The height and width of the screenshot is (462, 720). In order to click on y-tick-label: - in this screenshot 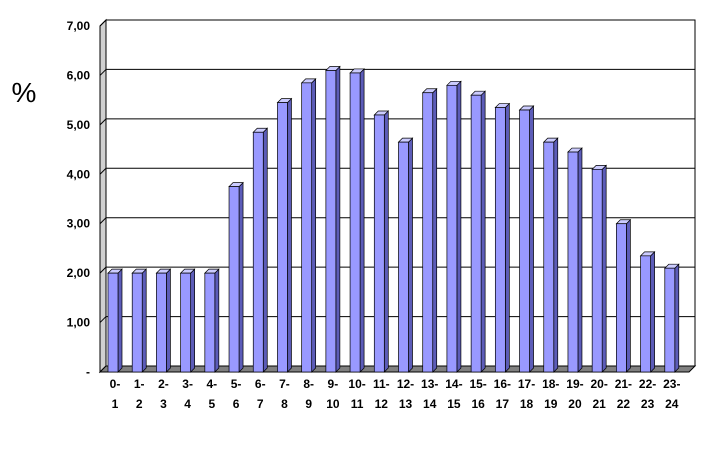, I will do `click(88, 372)`.